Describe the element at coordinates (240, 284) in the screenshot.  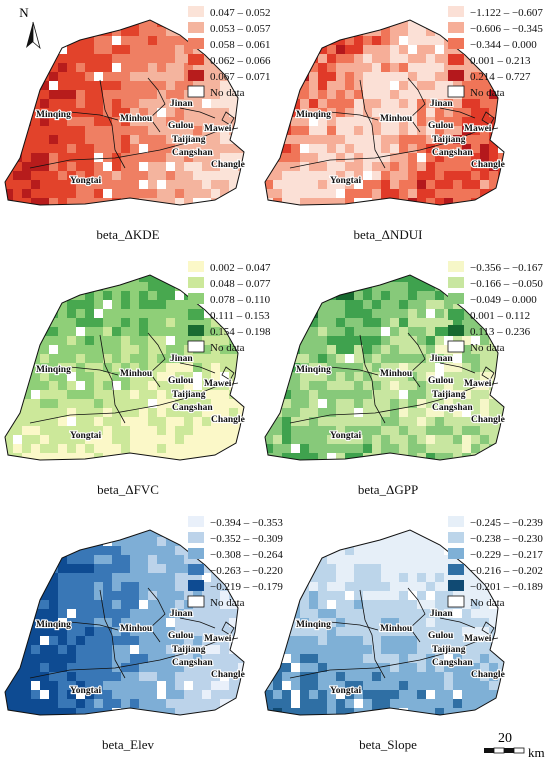
I see `legend-label: 0.048 – 0.077` at that location.